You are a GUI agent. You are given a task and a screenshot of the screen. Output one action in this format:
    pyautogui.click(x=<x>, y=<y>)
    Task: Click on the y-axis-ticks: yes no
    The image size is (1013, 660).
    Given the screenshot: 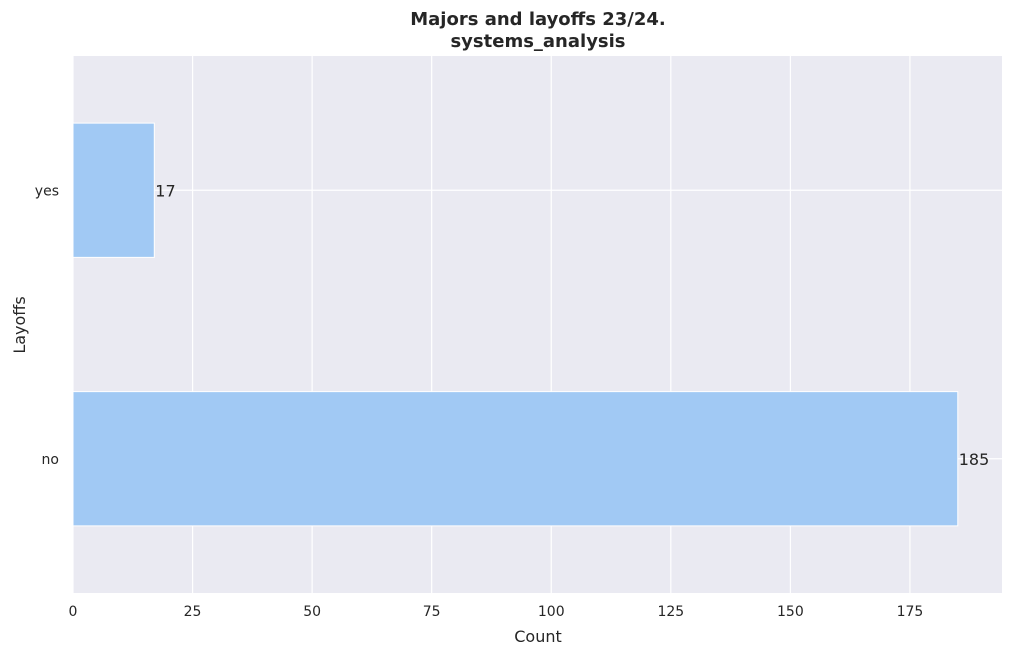 What is the action you would take?
    pyautogui.click(x=47, y=325)
    